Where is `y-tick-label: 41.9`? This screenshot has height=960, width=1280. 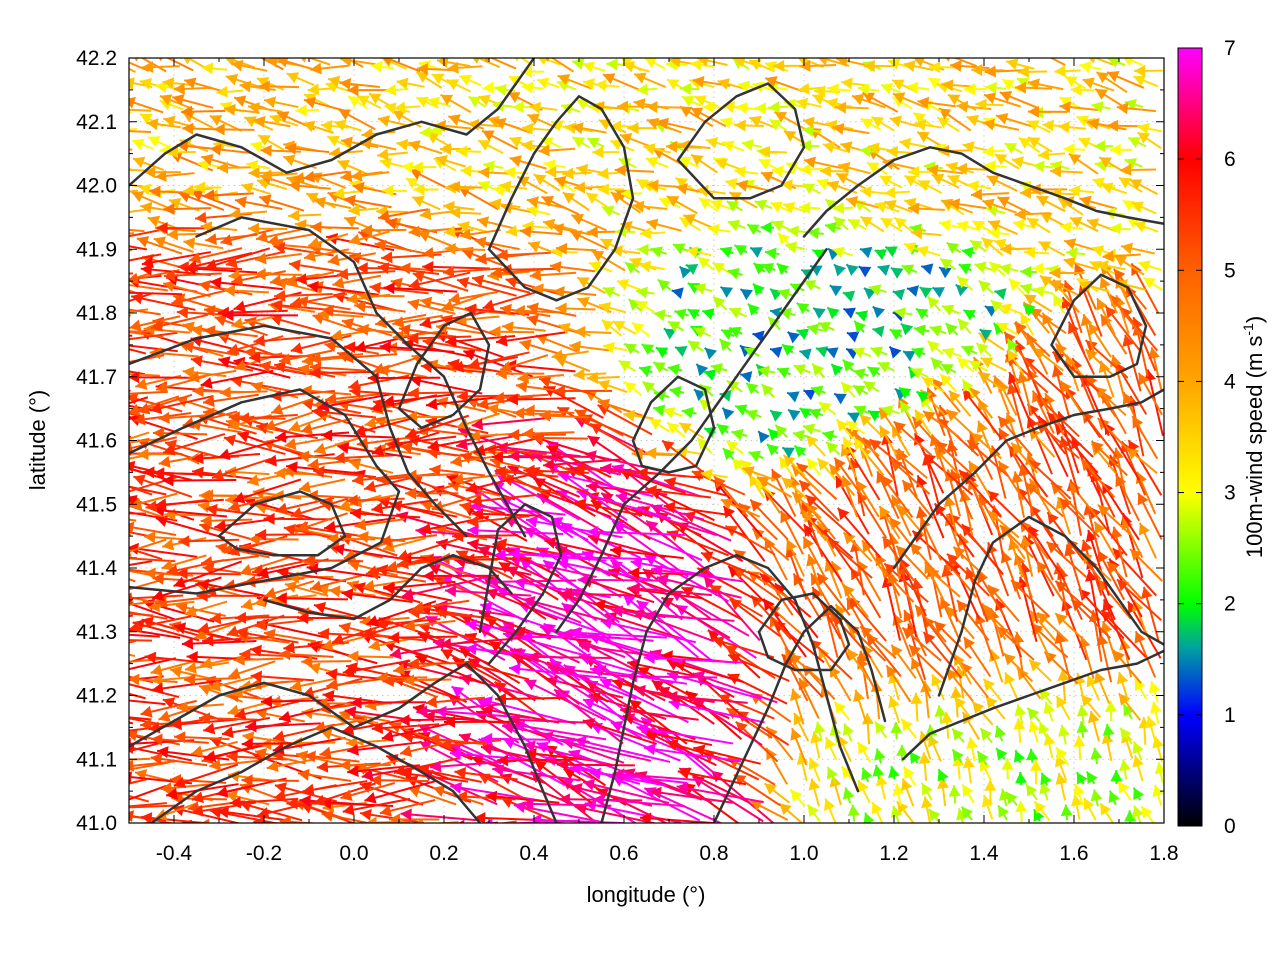 y-tick-label: 41.9 is located at coordinates (96, 249).